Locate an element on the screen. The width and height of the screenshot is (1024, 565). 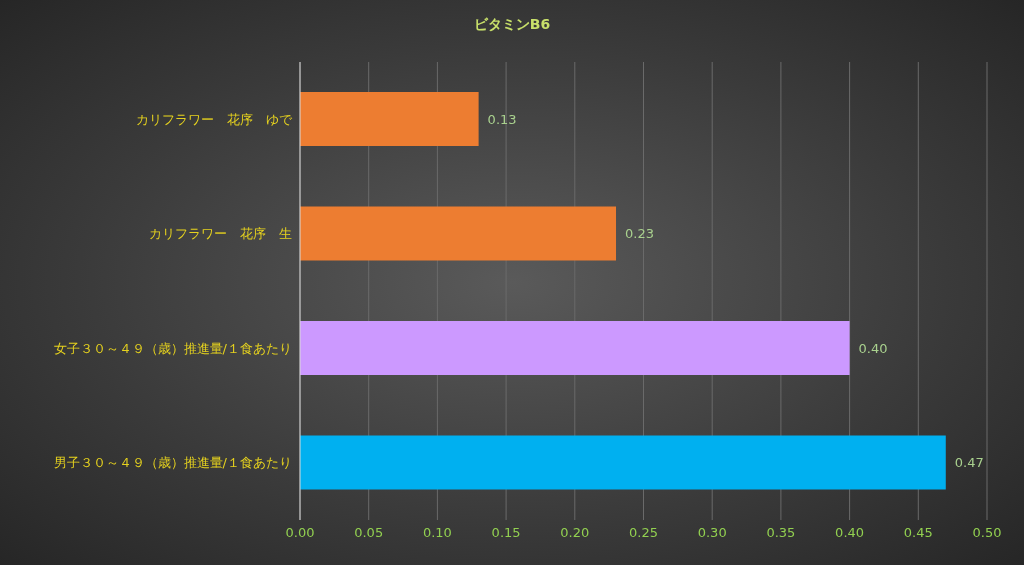
y-tick-label: カリフラワー 花序 ゆで is located at coordinates (214, 119).